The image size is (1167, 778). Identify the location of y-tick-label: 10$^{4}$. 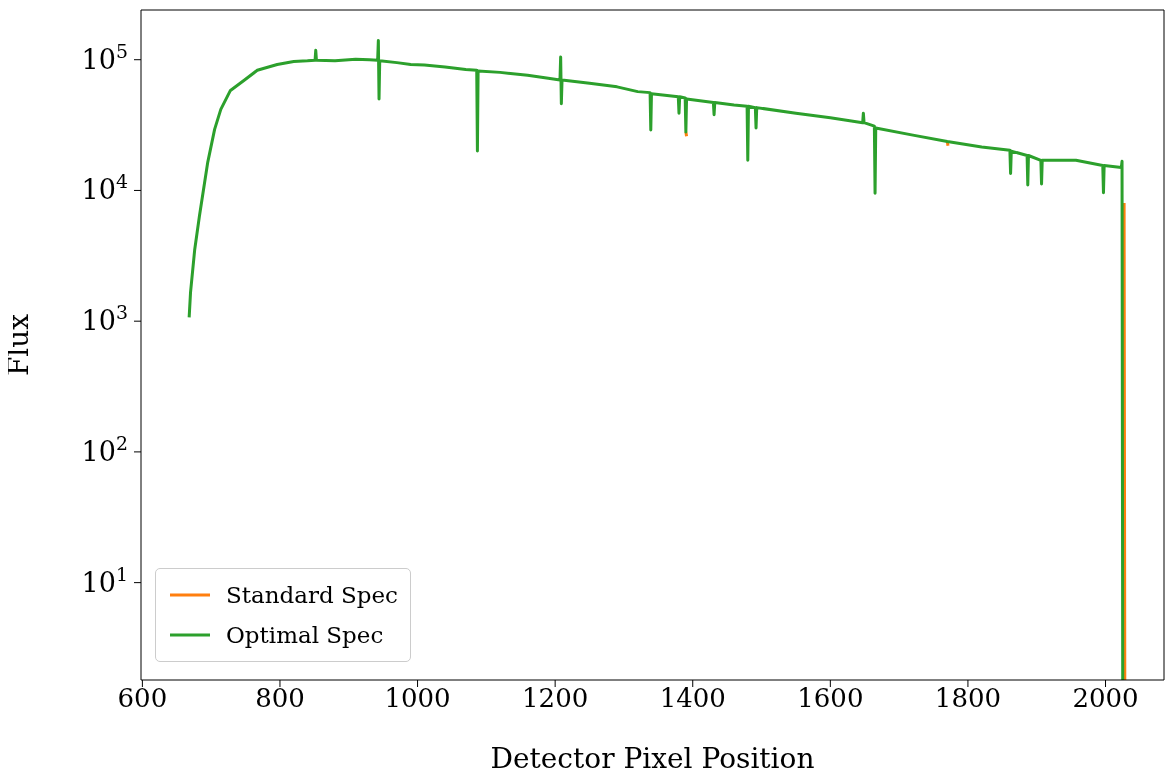
(104, 188).